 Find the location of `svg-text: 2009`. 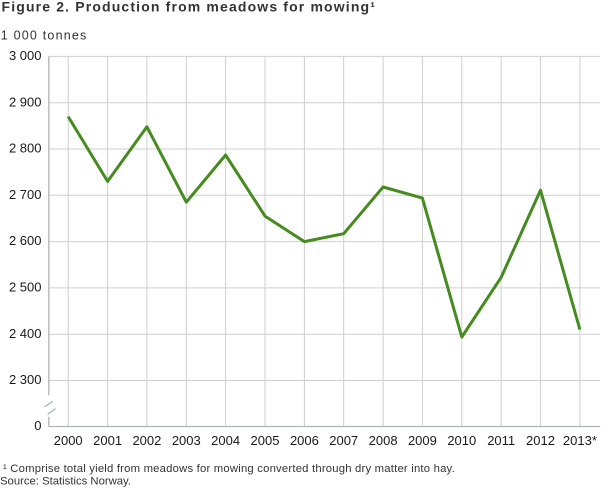

svg-text: 2009 is located at coordinates (422, 440).